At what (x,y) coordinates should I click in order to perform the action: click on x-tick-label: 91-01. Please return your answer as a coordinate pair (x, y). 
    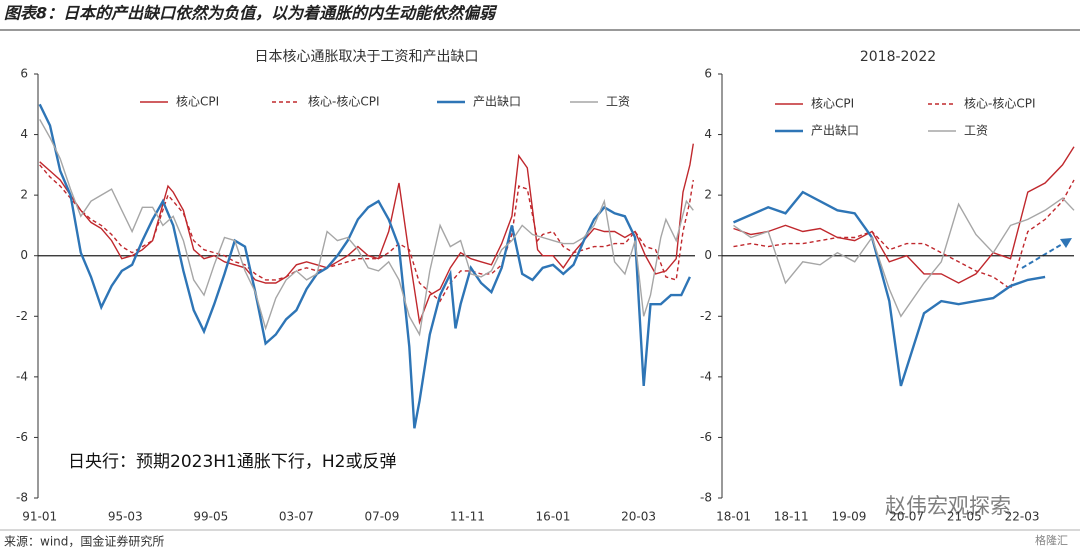
    Looking at the image, I should click on (39, 517).